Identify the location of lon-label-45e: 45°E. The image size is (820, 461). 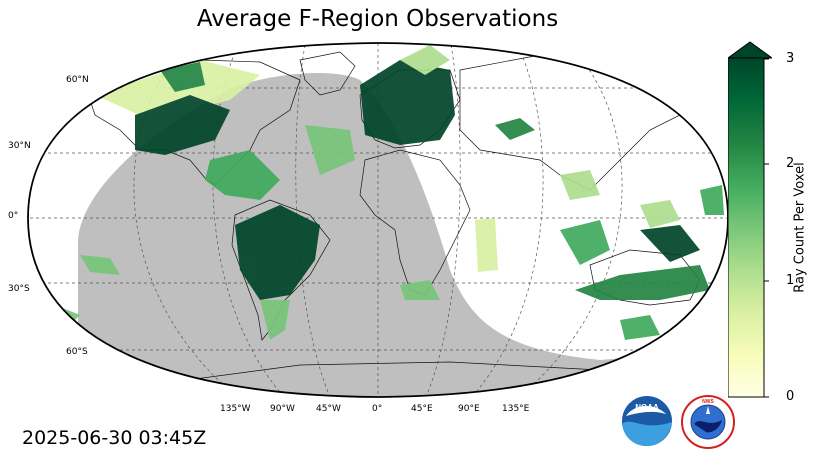
(422, 409).